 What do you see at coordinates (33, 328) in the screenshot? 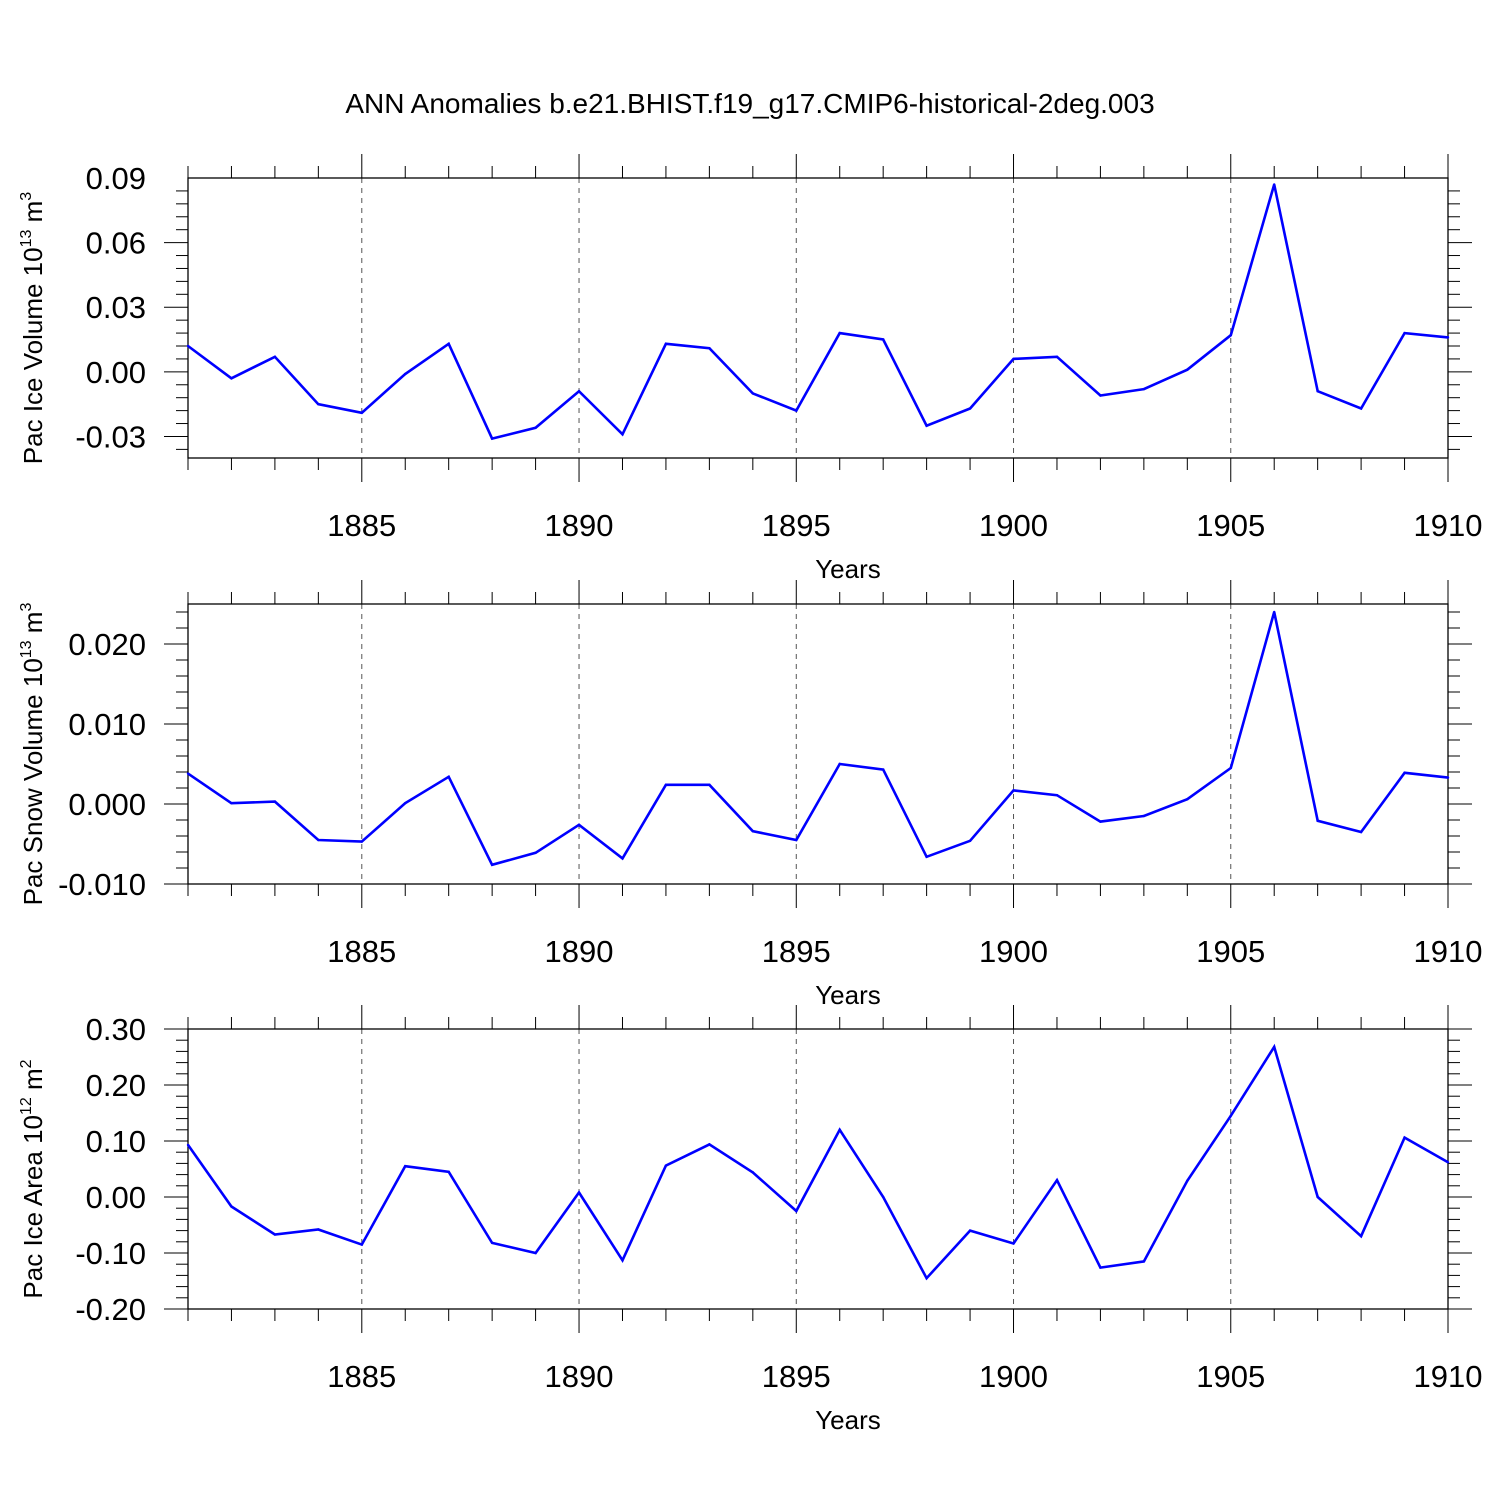
I see `y-axis-title: Pac Ice Volume 1013 m3` at bounding box center [33, 328].